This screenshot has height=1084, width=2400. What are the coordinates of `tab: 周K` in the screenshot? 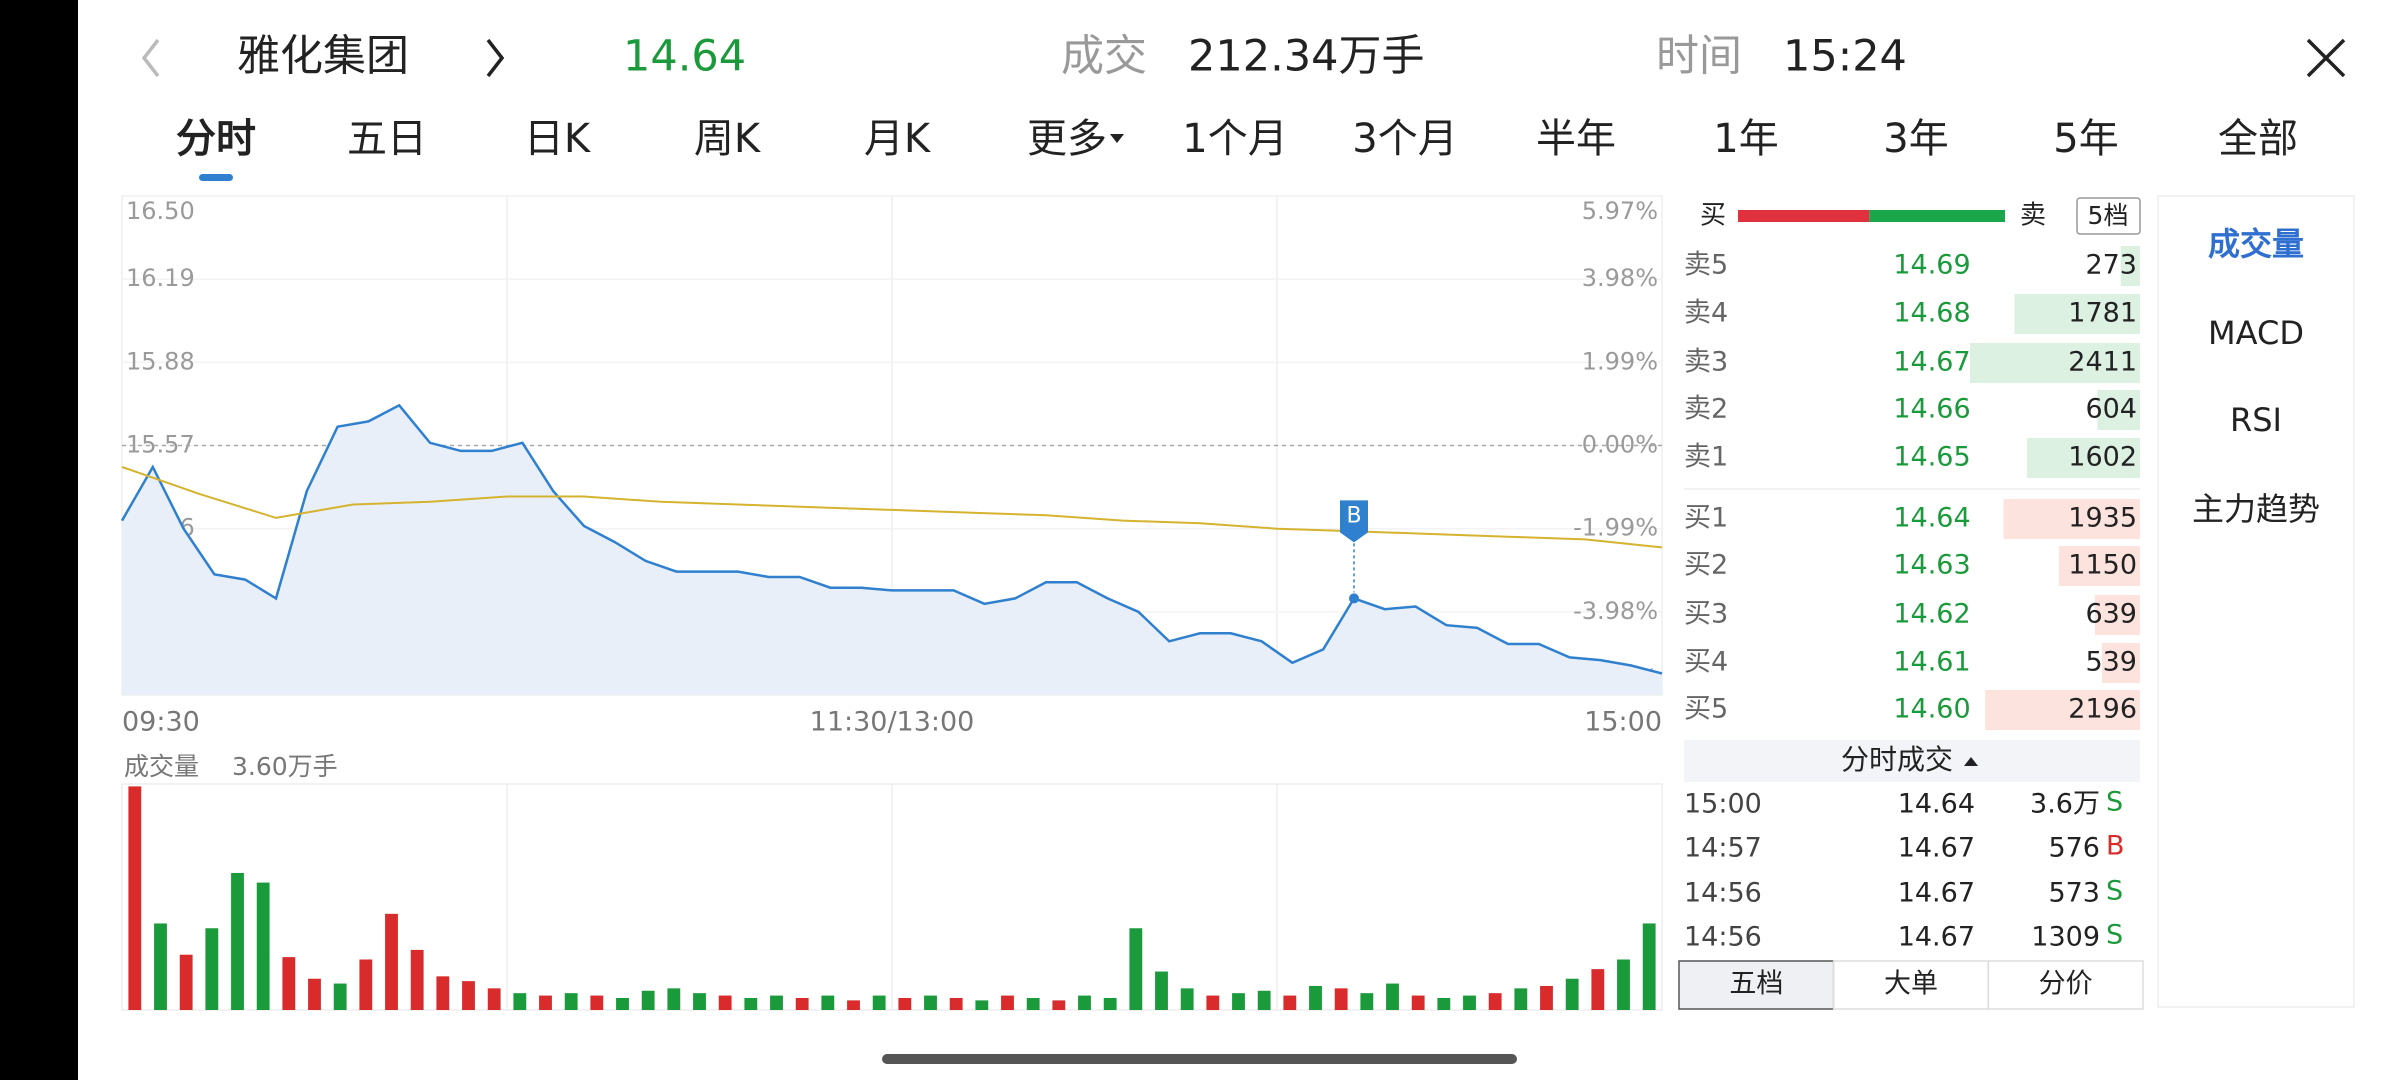 It's located at (728, 139).